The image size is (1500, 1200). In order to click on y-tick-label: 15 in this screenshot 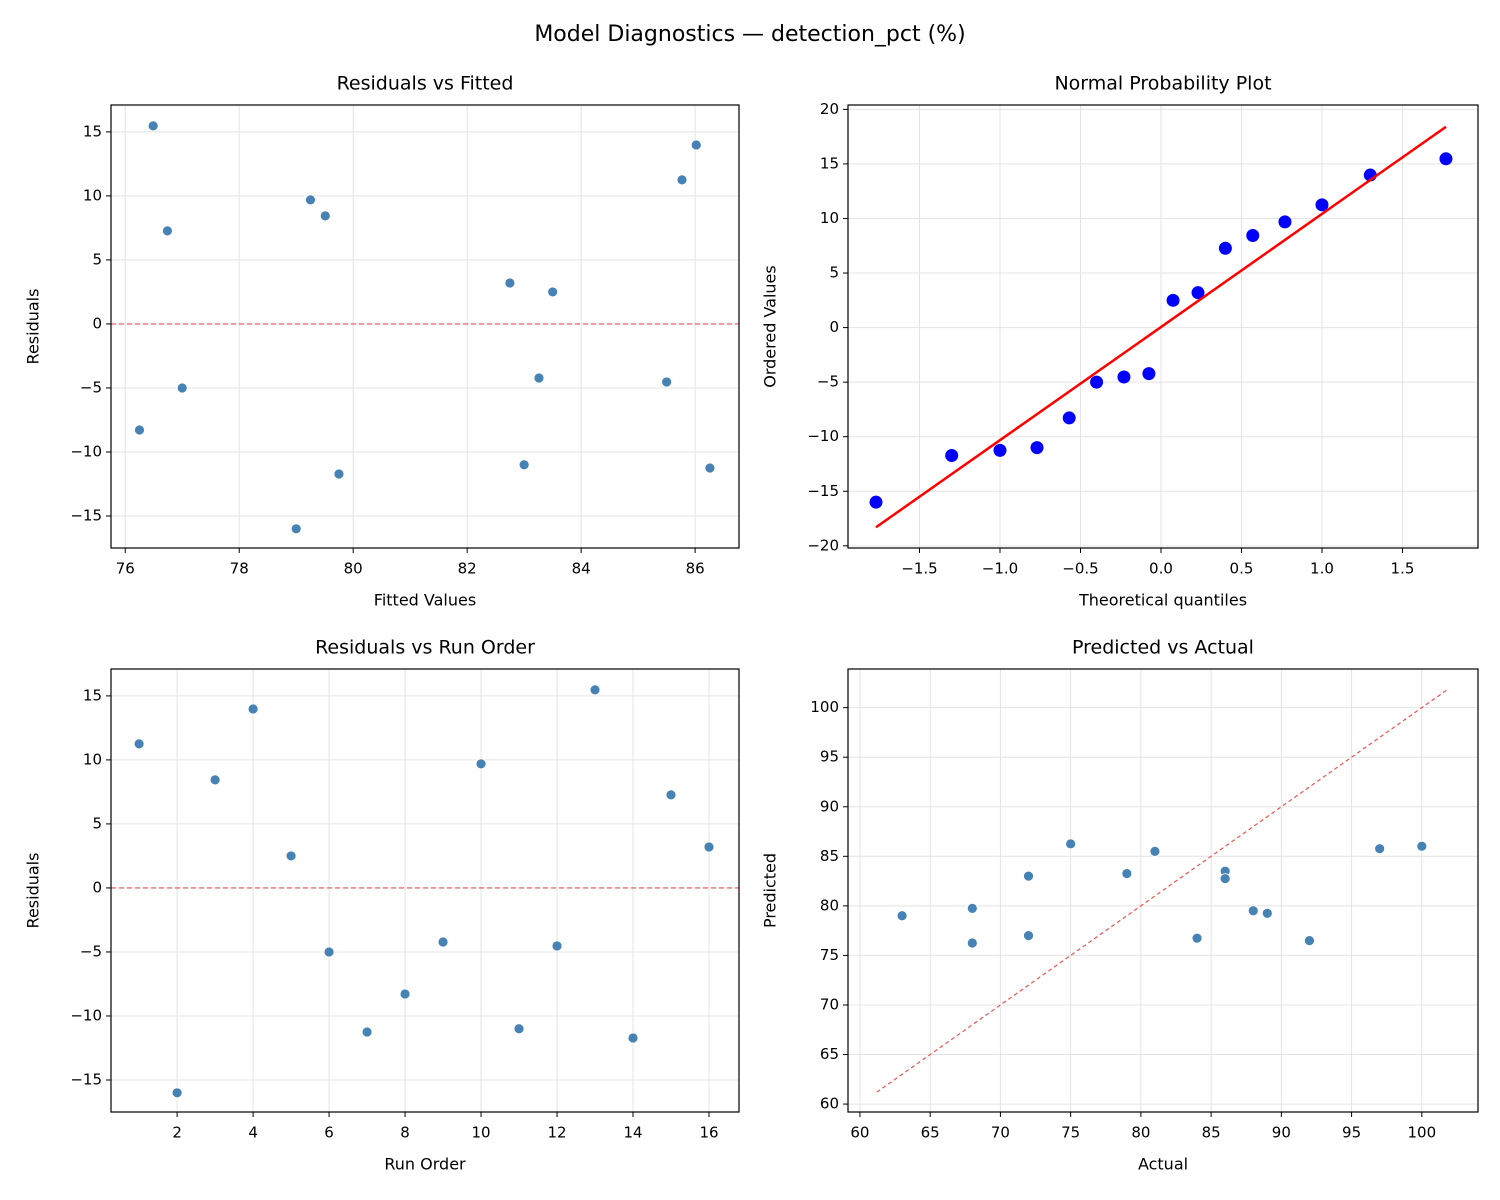, I will do `click(92, 131)`.